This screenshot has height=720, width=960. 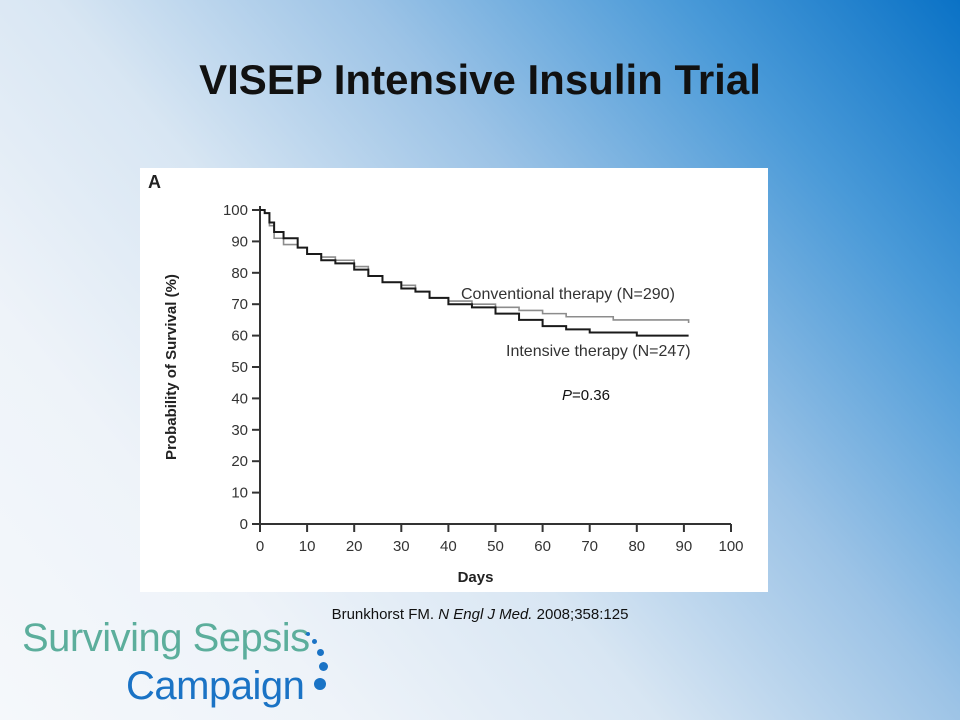 I want to click on x-tick-label: 70, so click(x=589, y=546).